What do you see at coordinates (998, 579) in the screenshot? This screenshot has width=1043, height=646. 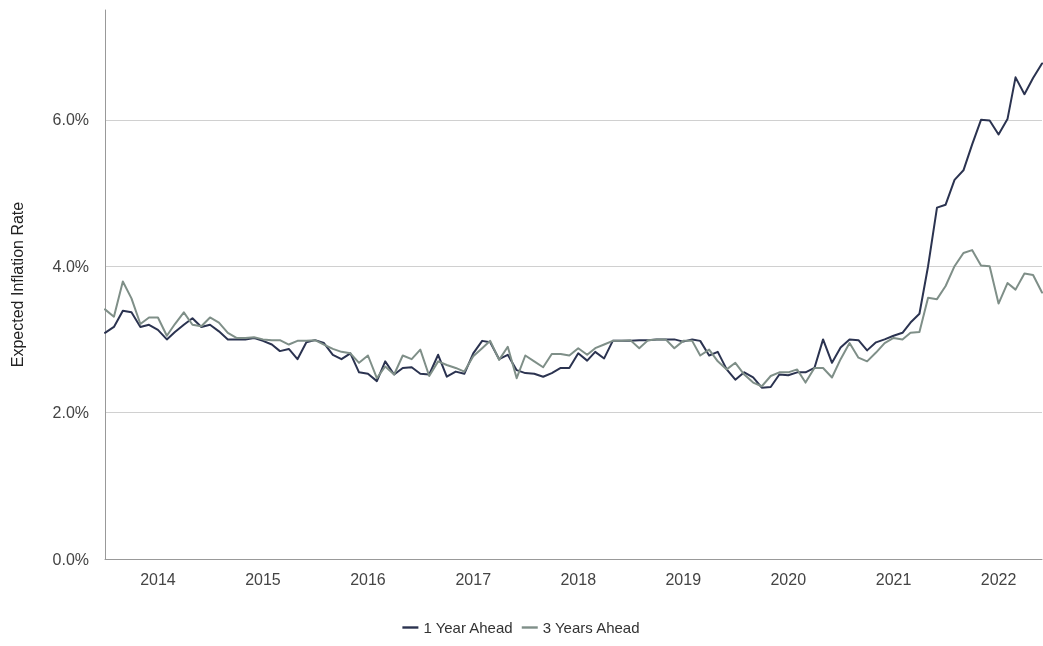 I see `x-tick-label: 2022` at bounding box center [998, 579].